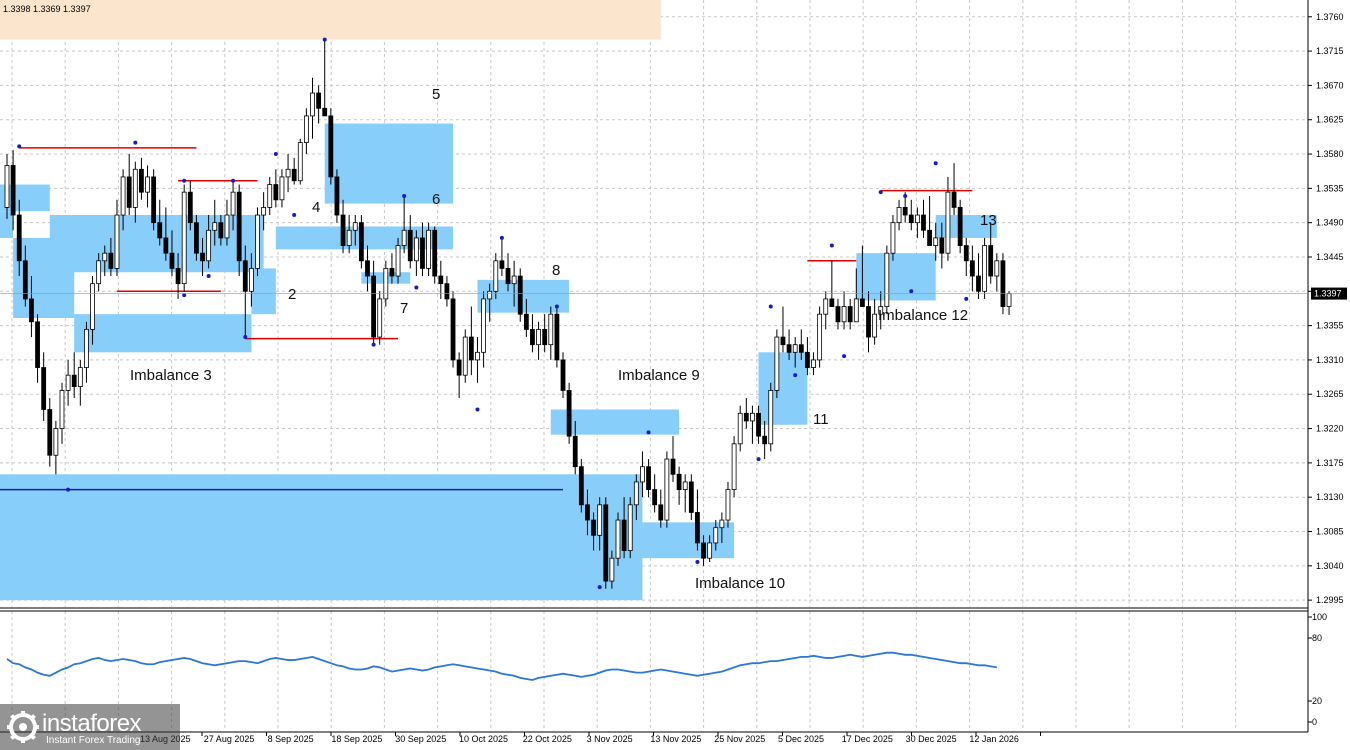  I want to click on price-tick-label: 1.3310, so click(1330, 360).